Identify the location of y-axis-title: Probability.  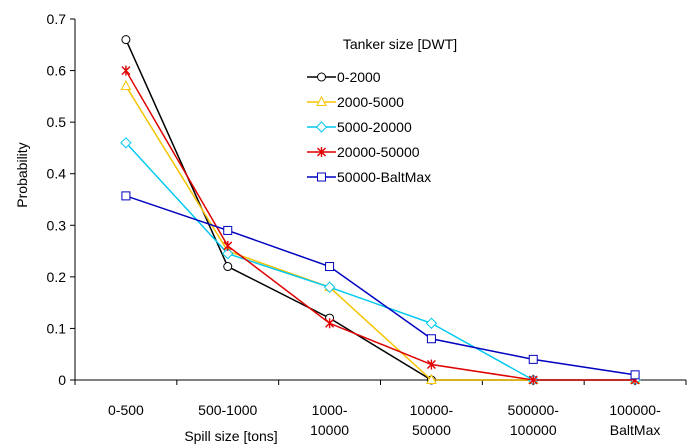
(22, 174).